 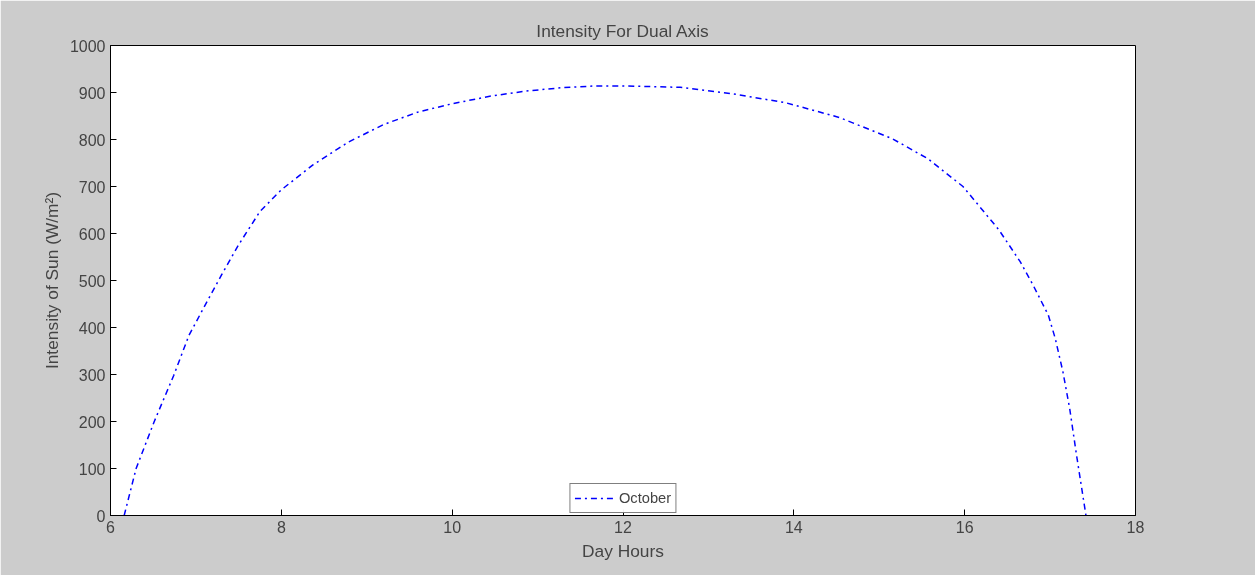 What do you see at coordinates (92, 328) in the screenshot?
I see `y-tick-label: 400` at bounding box center [92, 328].